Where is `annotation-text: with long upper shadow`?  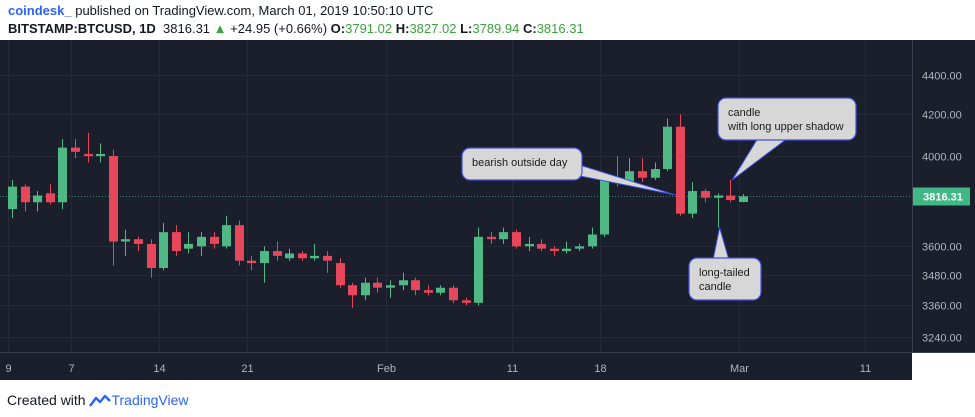 annotation-text: with long upper shadow is located at coordinates (785, 127).